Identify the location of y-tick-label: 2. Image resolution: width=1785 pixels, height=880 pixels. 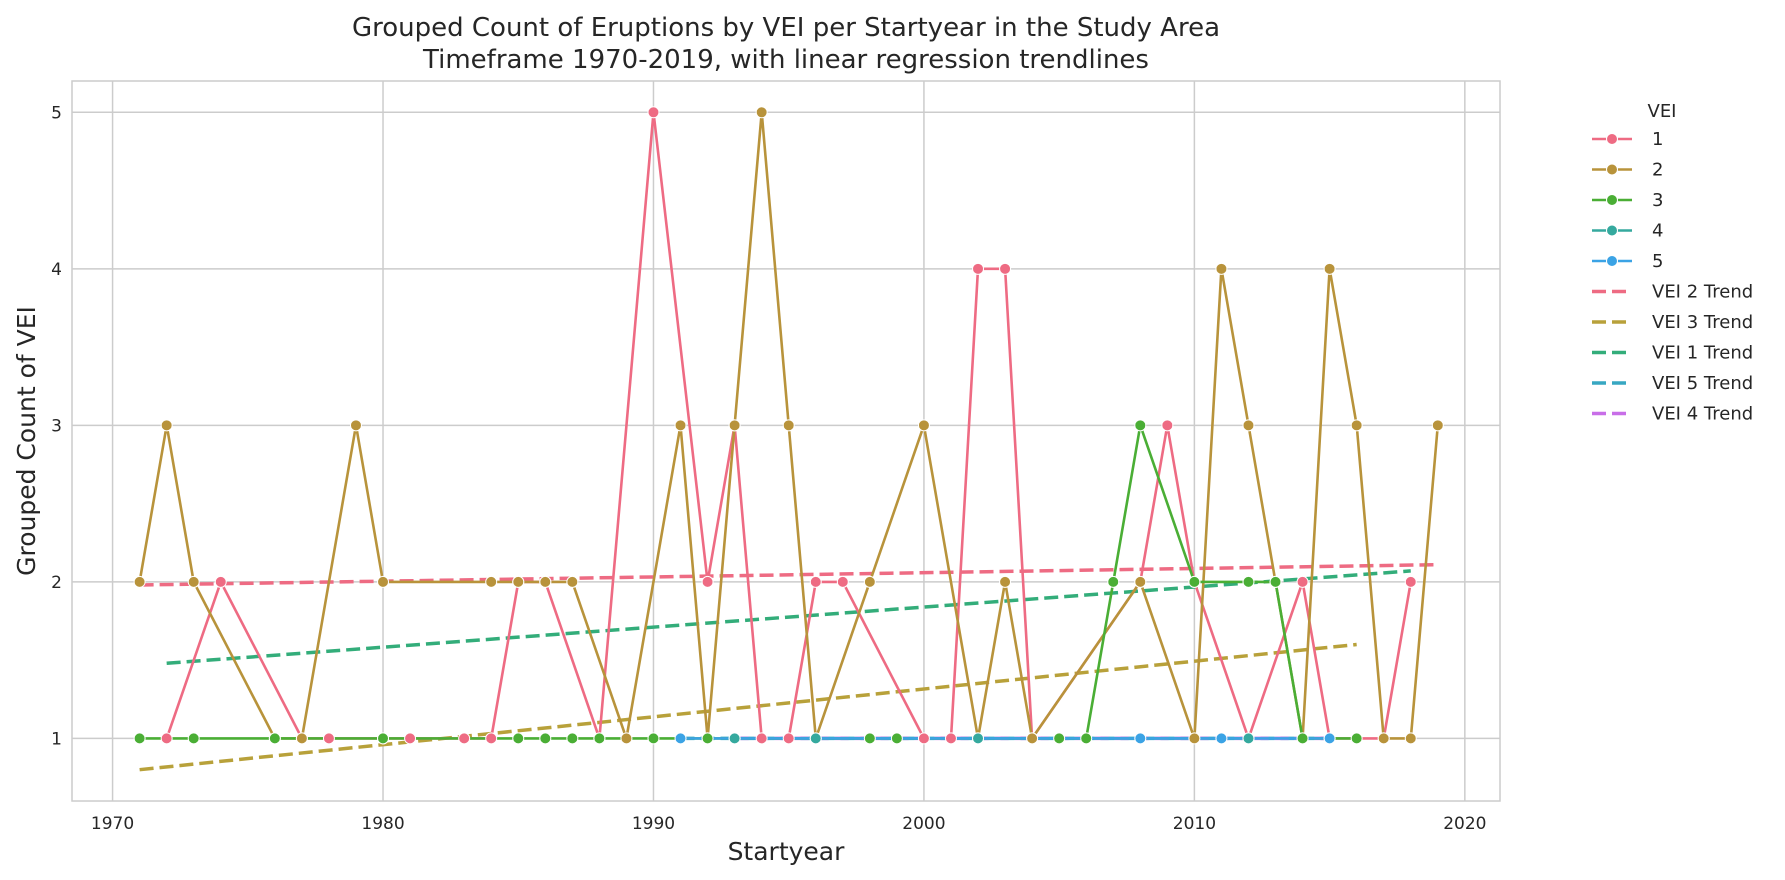
(56, 583).